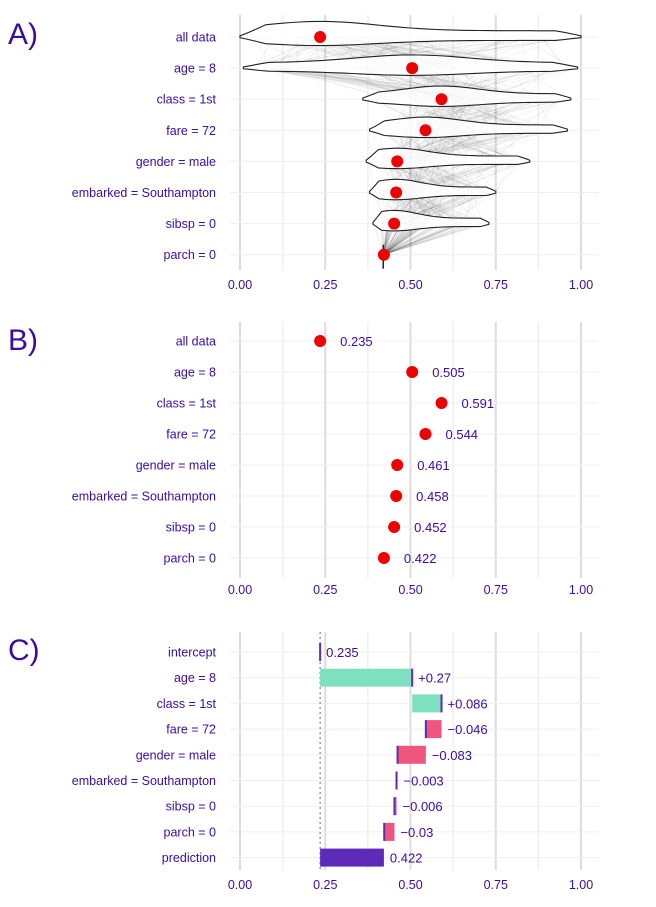 The width and height of the screenshot is (656, 907). Describe the element at coordinates (187, 100) in the screenshot. I see `panel-a-row-label: class = 1st` at that location.